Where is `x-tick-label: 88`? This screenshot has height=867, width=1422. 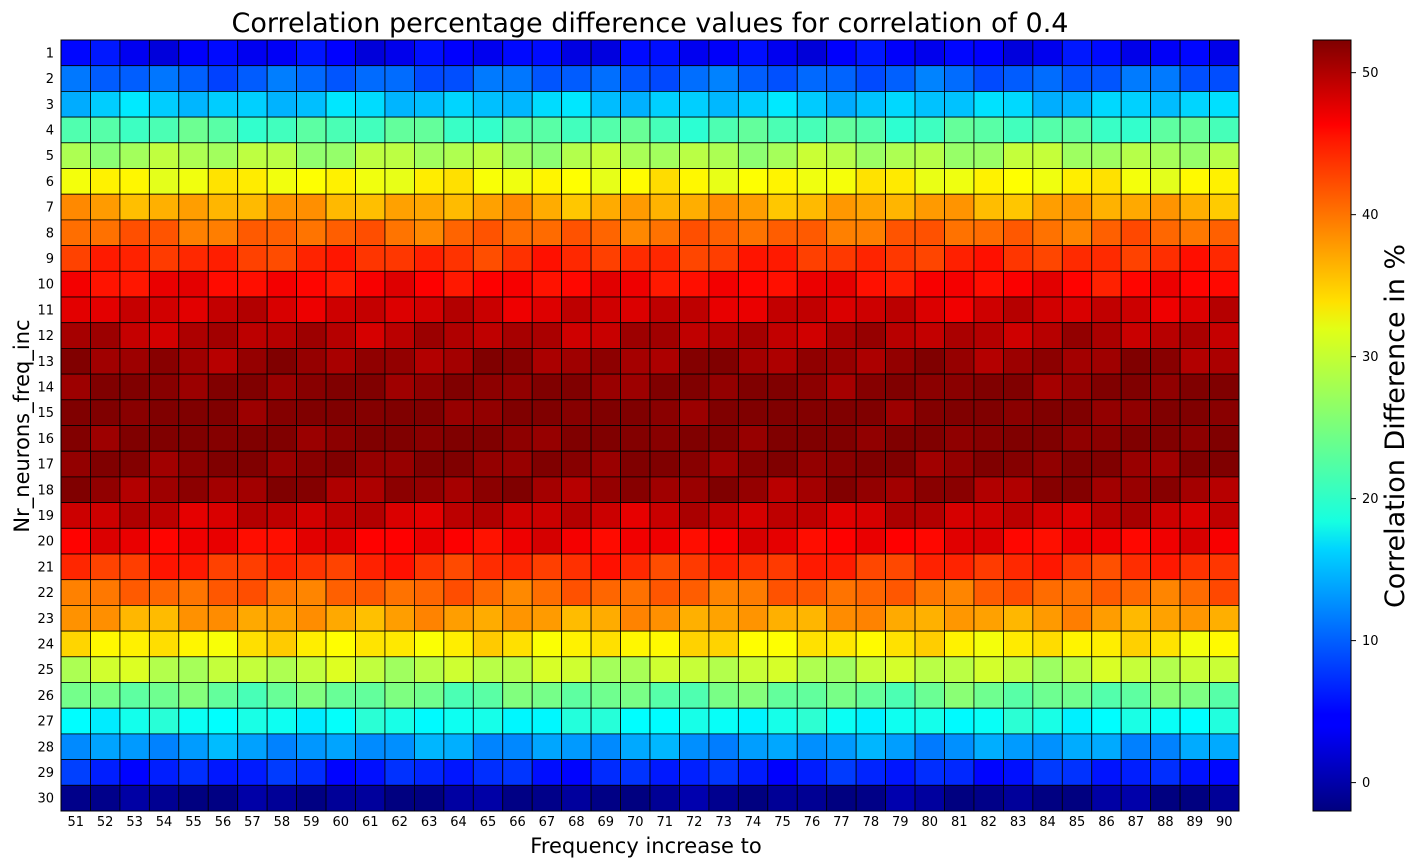 x-tick-label: 88 is located at coordinates (1165, 822).